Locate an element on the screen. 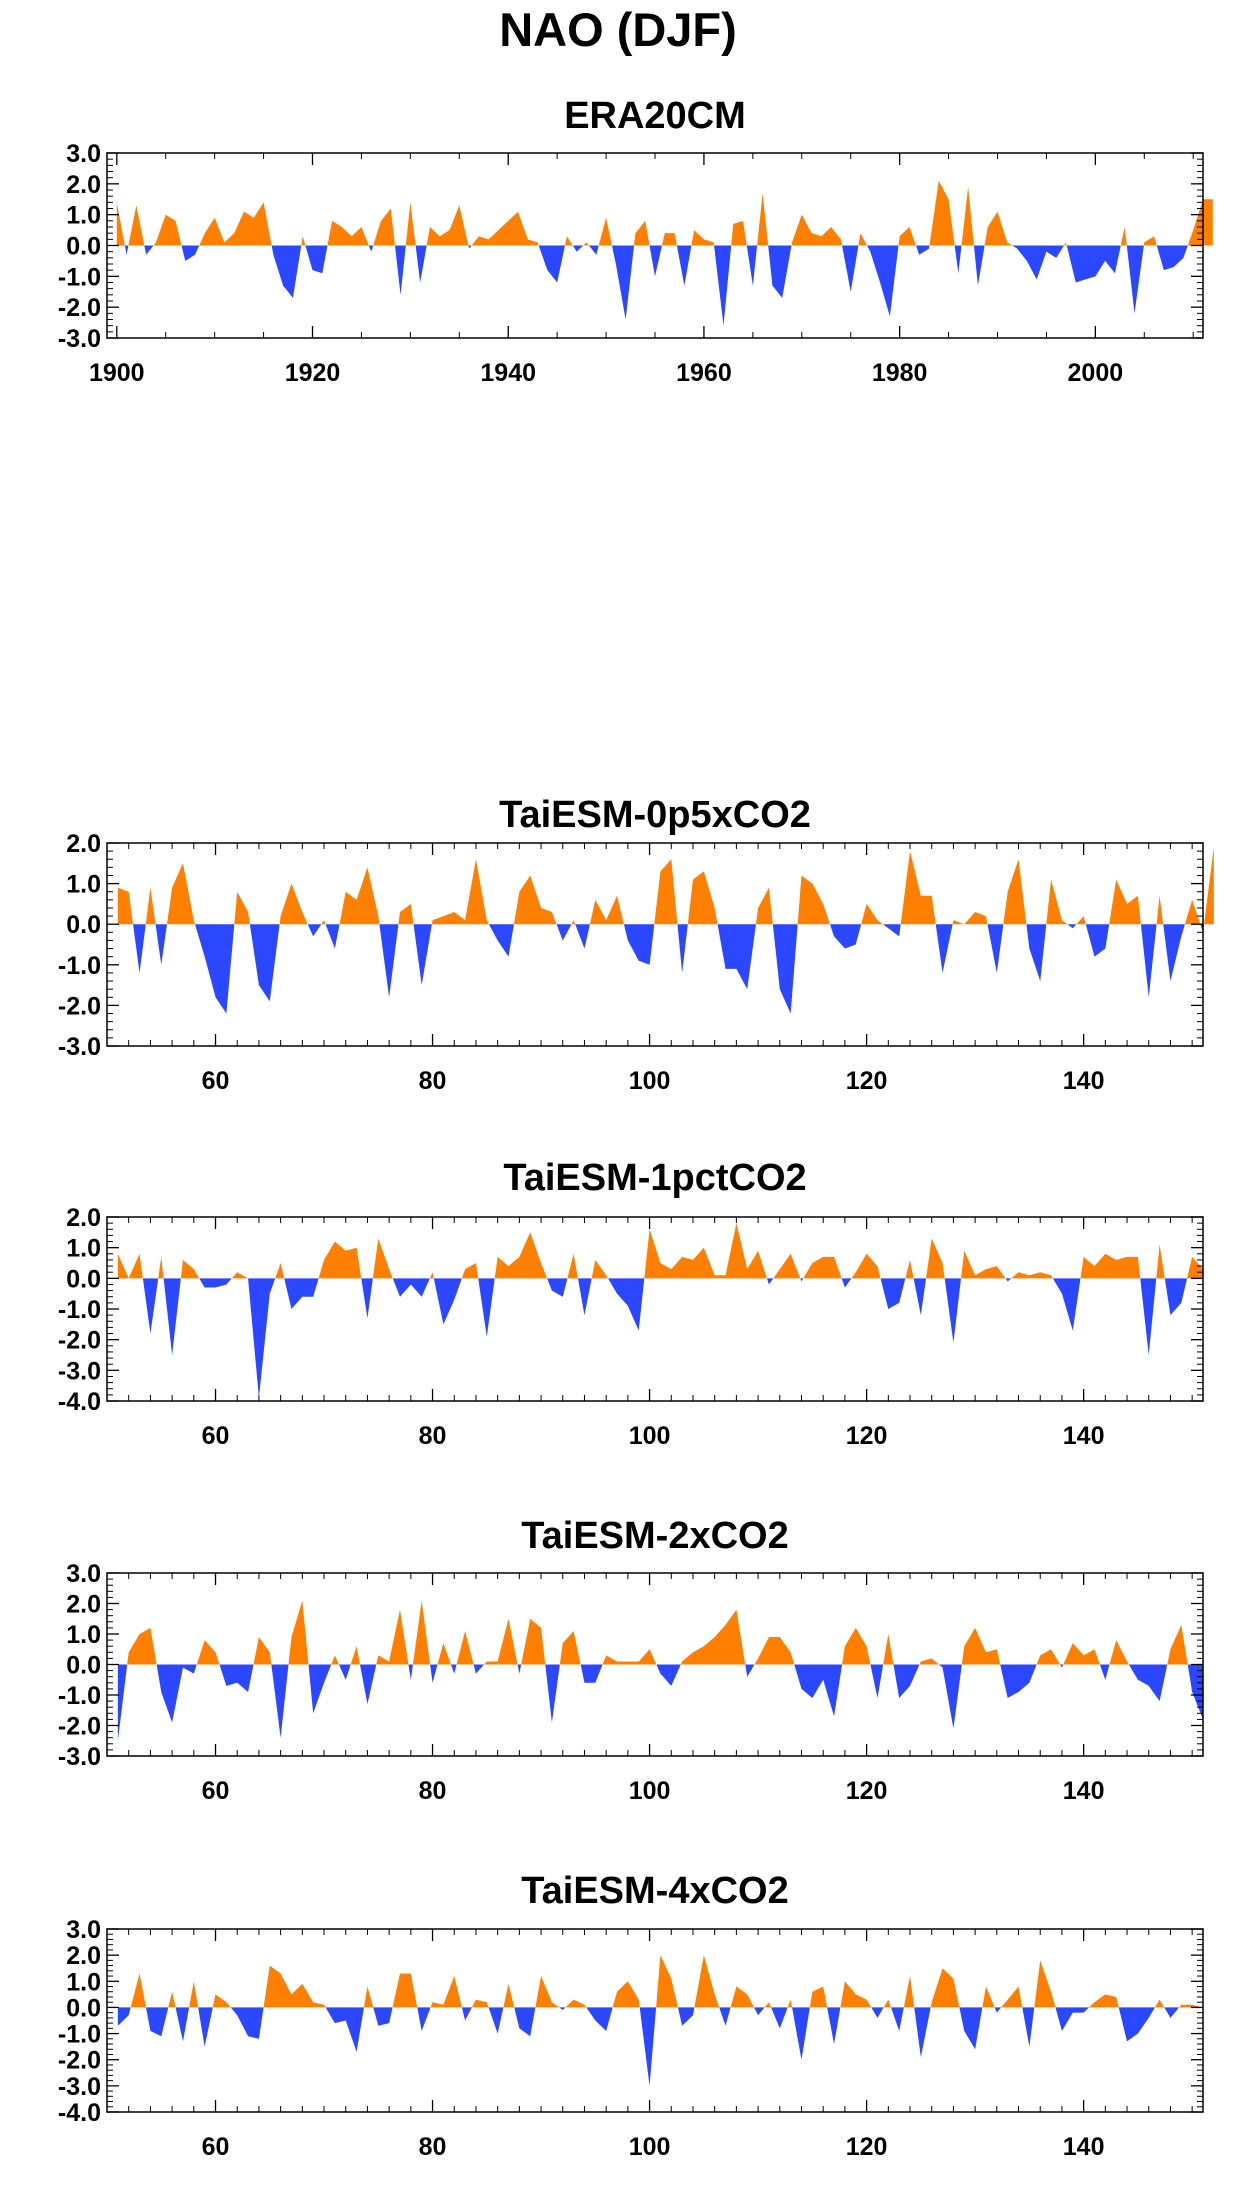 The width and height of the screenshot is (1235, 2185). y-tick-label: 2.0 is located at coordinates (83, 1956).